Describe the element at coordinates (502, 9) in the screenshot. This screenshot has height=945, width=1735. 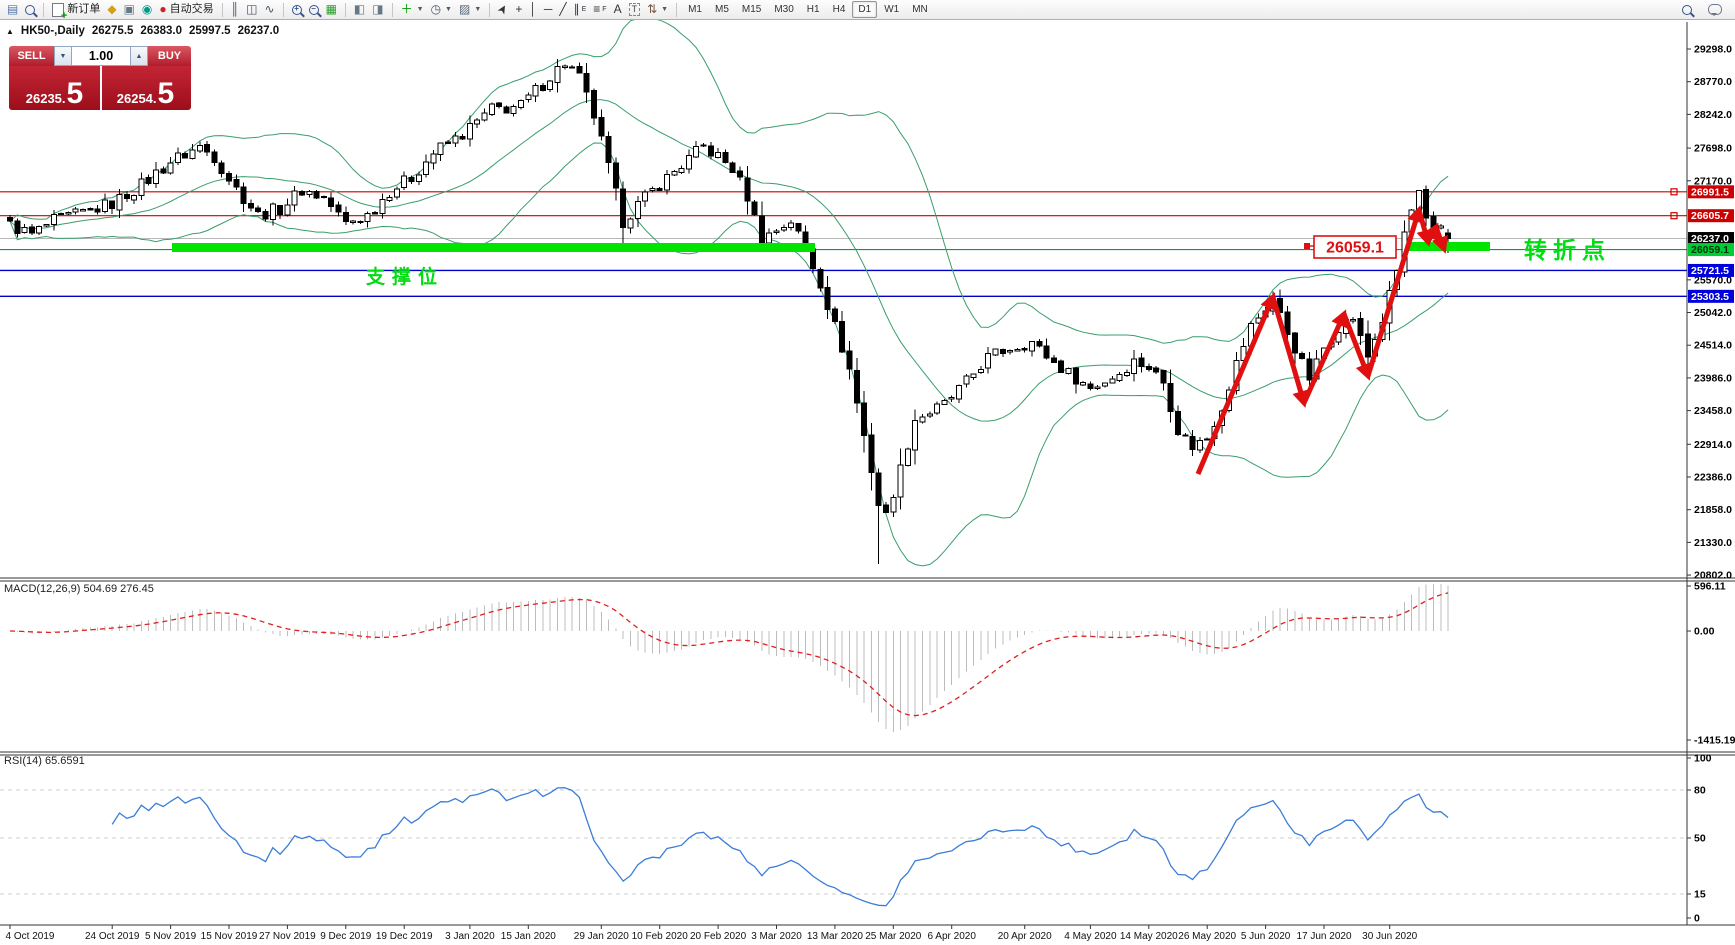
I see `cursor-tool: ➤` at that location.